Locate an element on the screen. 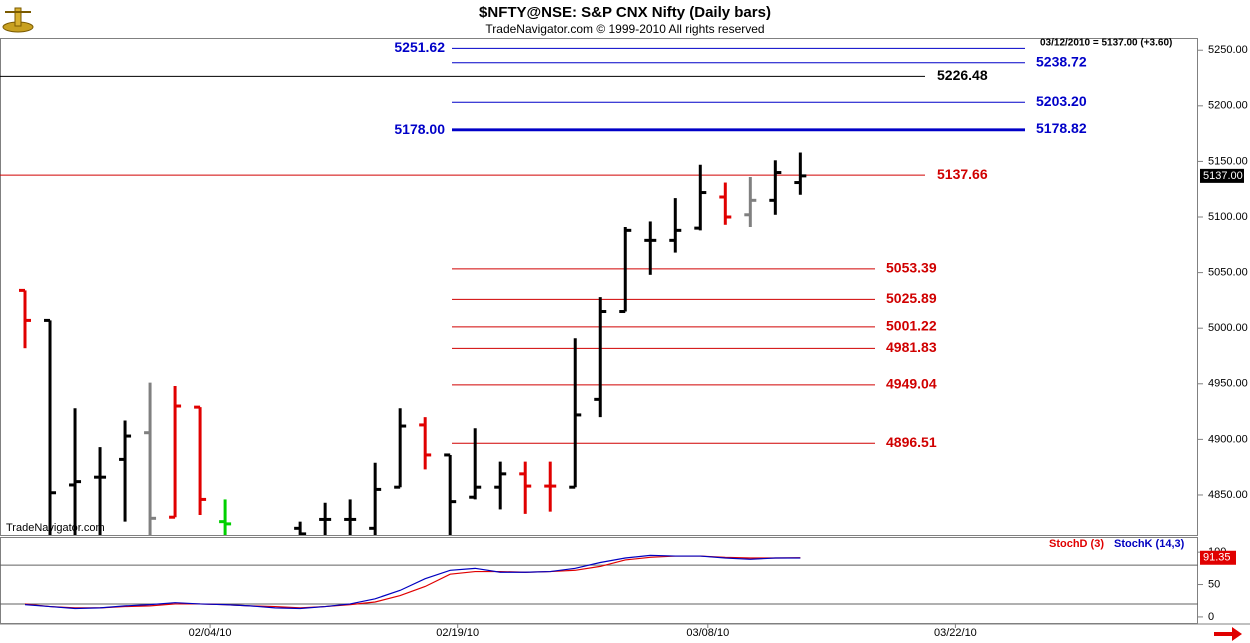 This screenshot has width=1250, height=643. x-tick-label: 03/08/10 is located at coordinates (707, 633).